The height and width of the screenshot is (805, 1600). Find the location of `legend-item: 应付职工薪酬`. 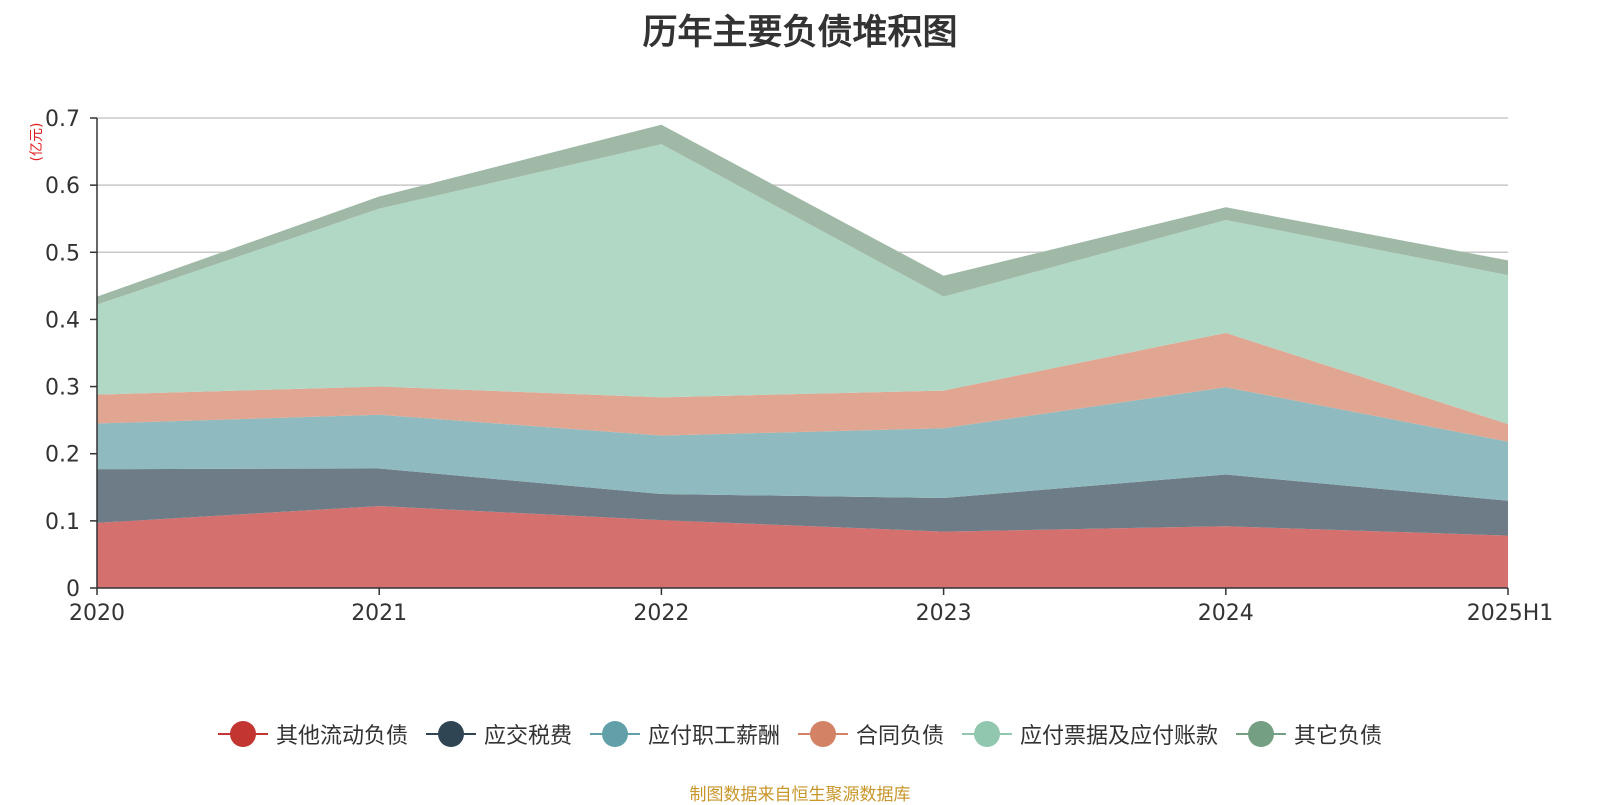

legend-item: 应付职工薪酬 is located at coordinates (684, 734).